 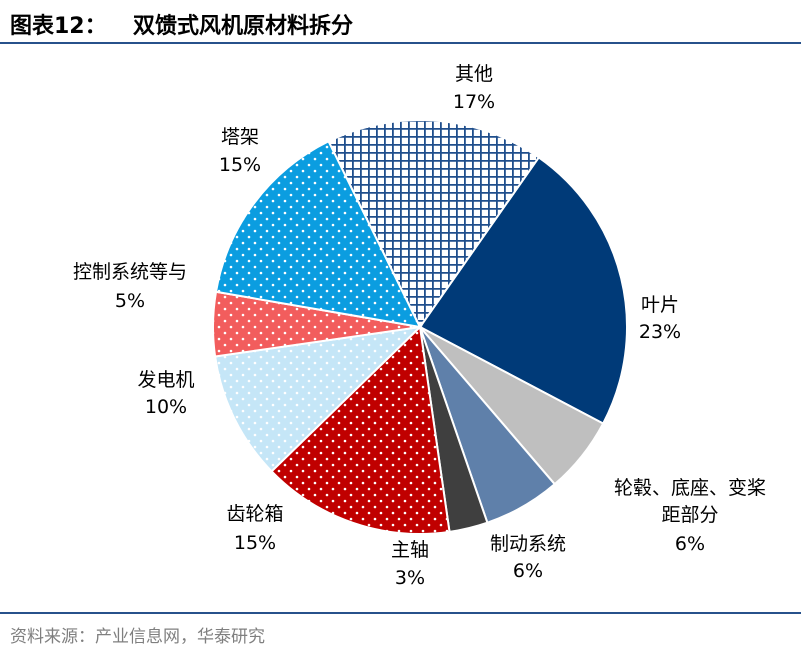 I want to click on chart-title: 双馈式风机原材料拆分, so click(x=243, y=26).